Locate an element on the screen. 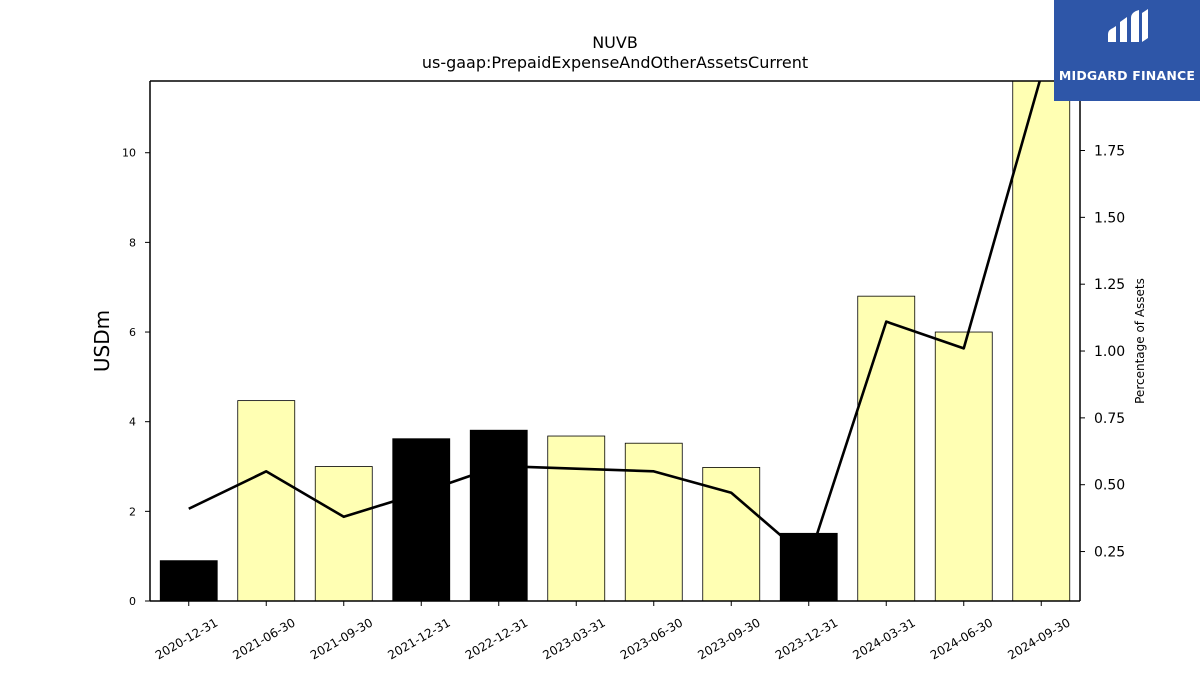 The width and height of the screenshot is (1200, 675). x-tick-label: 2020-12-31 is located at coordinates (186, 638).